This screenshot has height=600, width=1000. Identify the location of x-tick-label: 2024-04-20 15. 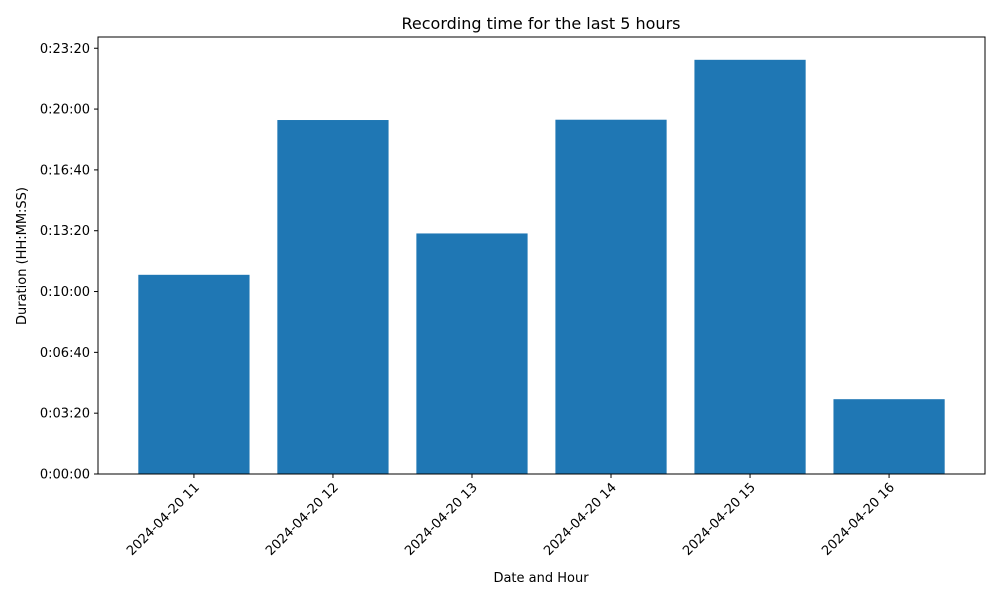
(719, 519).